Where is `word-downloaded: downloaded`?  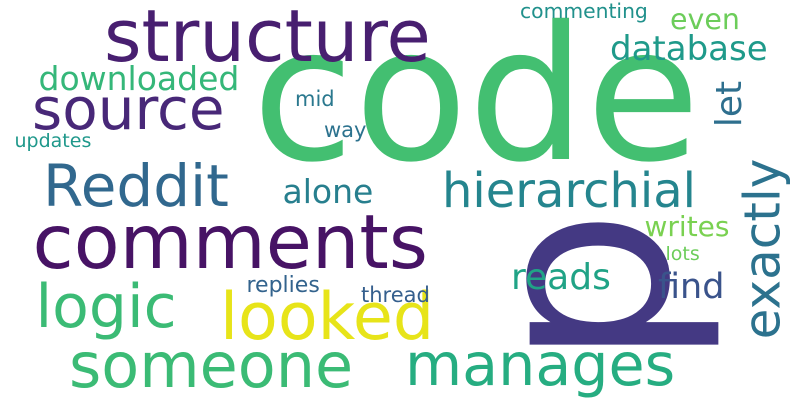 word-downloaded: downloaded is located at coordinates (139, 78).